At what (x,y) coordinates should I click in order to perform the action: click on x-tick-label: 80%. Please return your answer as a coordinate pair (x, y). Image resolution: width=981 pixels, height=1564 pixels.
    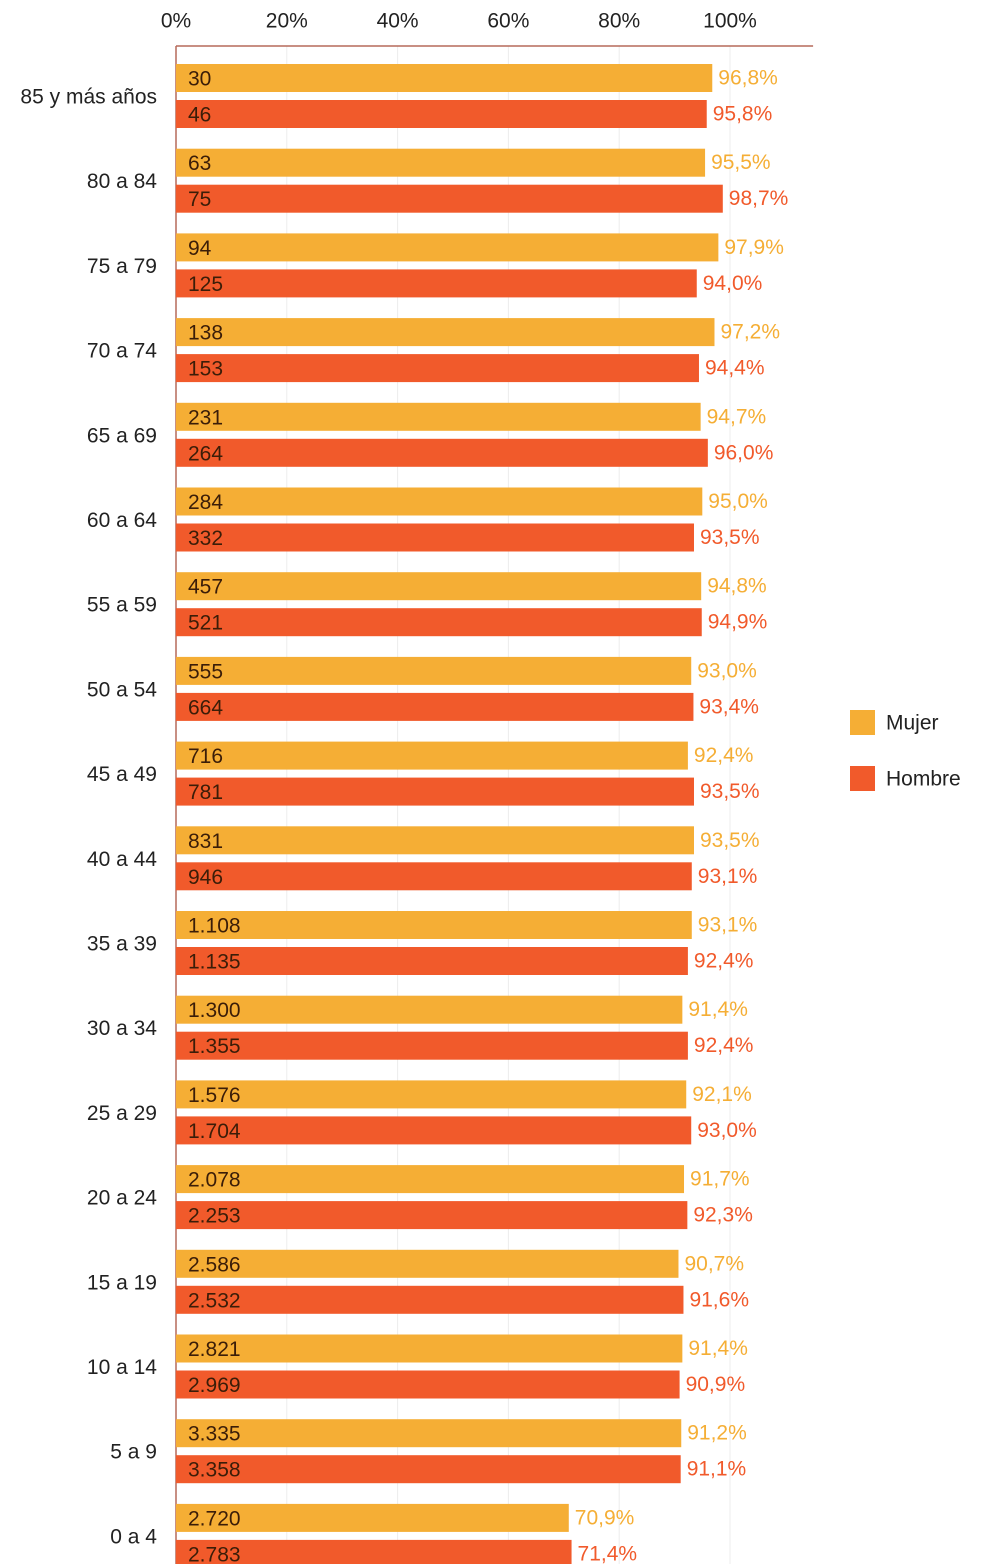
    Looking at the image, I should click on (619, 21).